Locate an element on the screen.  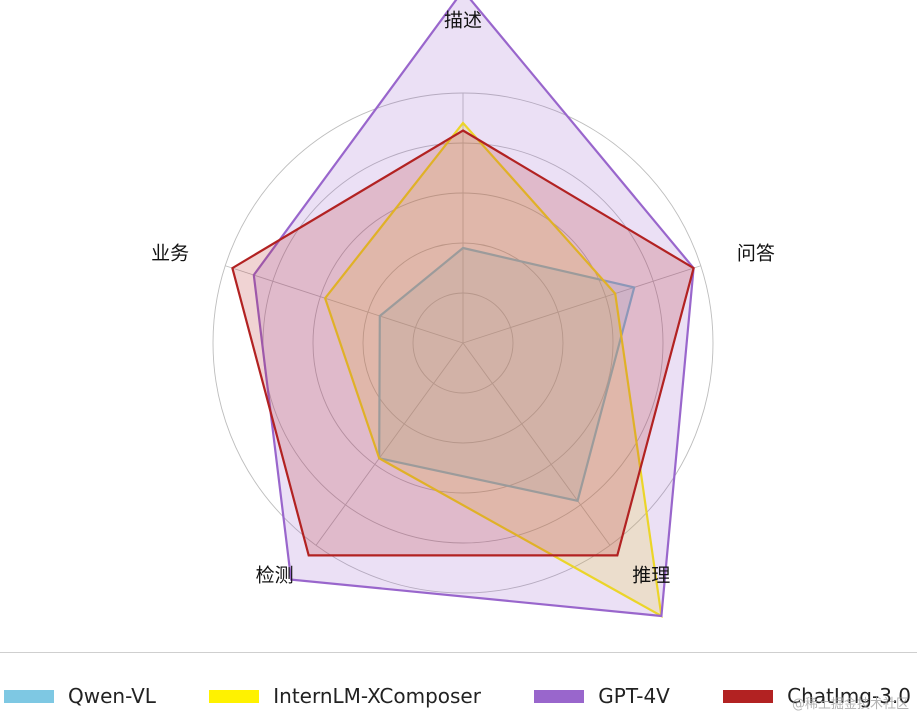
legend-item-chatimg-3: ChatImg-3.0 is located at coordinates (817, 696).